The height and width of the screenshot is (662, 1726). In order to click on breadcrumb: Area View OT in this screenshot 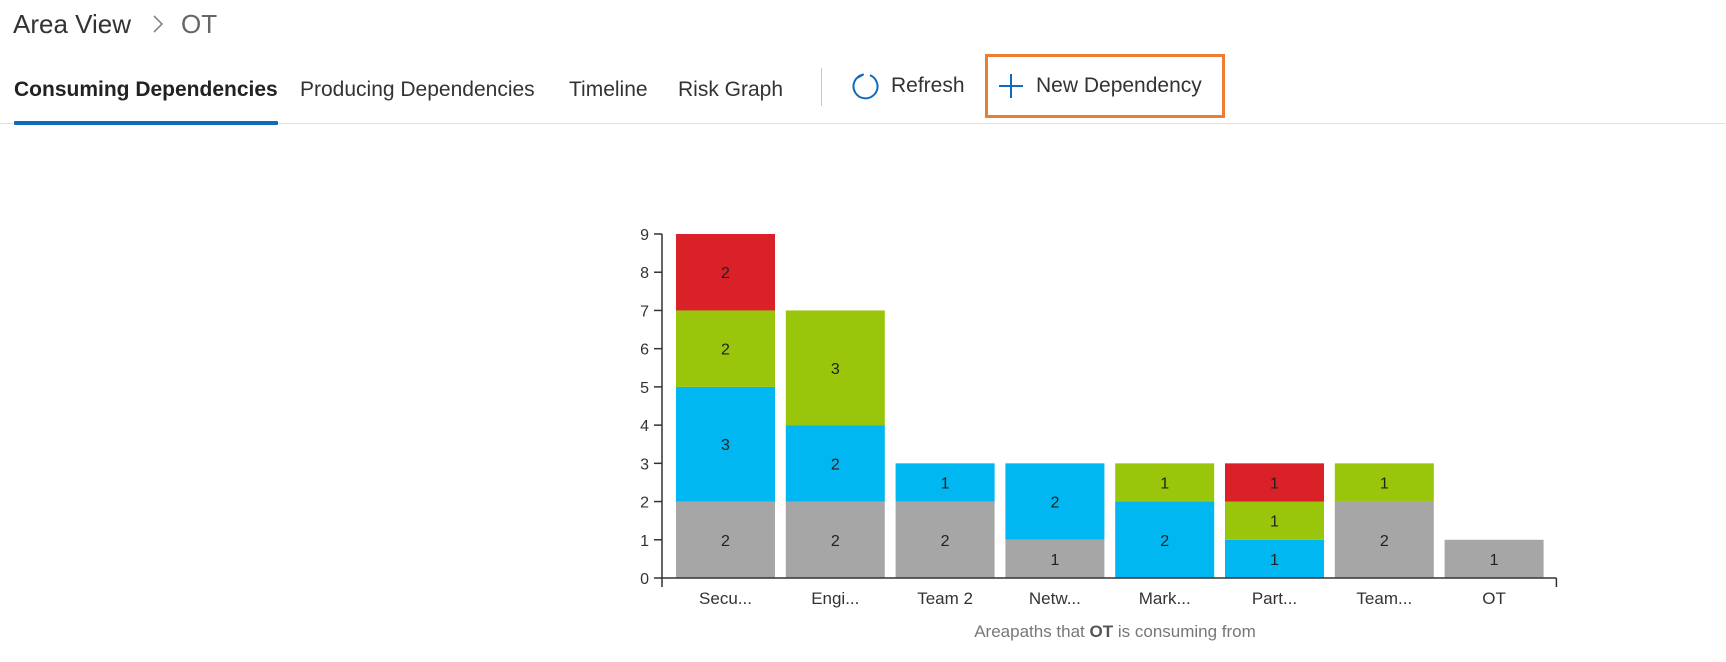, I will do `click(115, 24)`.